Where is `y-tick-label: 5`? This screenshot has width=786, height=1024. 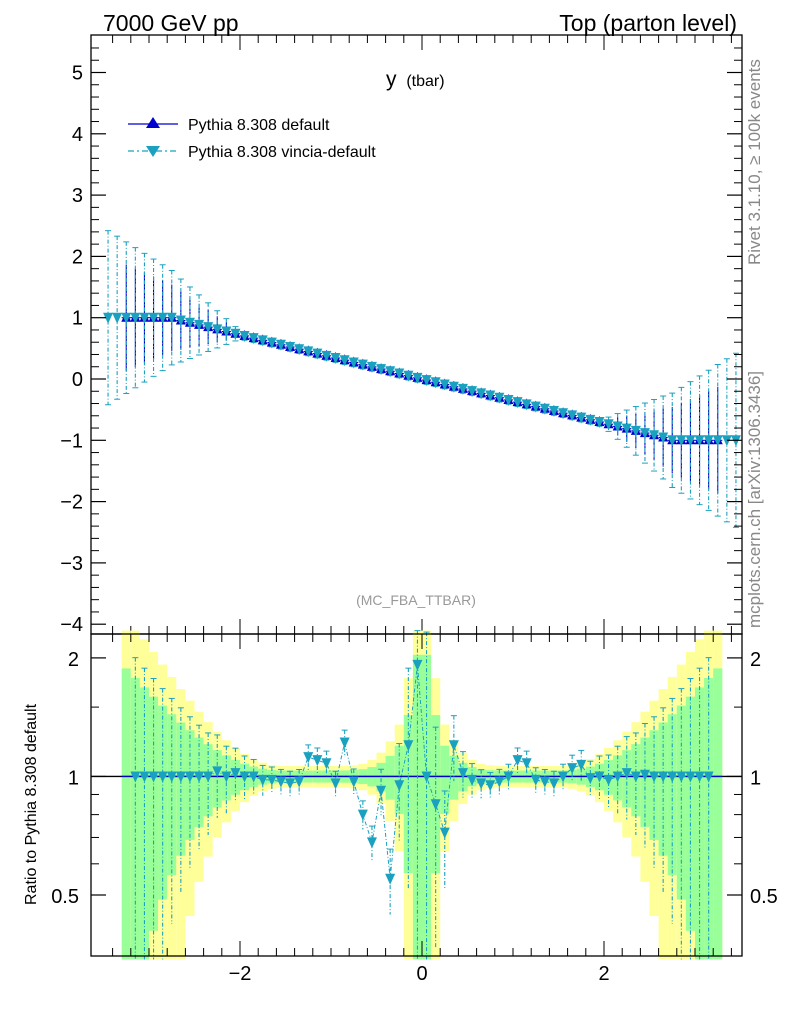 y-tick-label: 5 is located at coordinates (77, 74).